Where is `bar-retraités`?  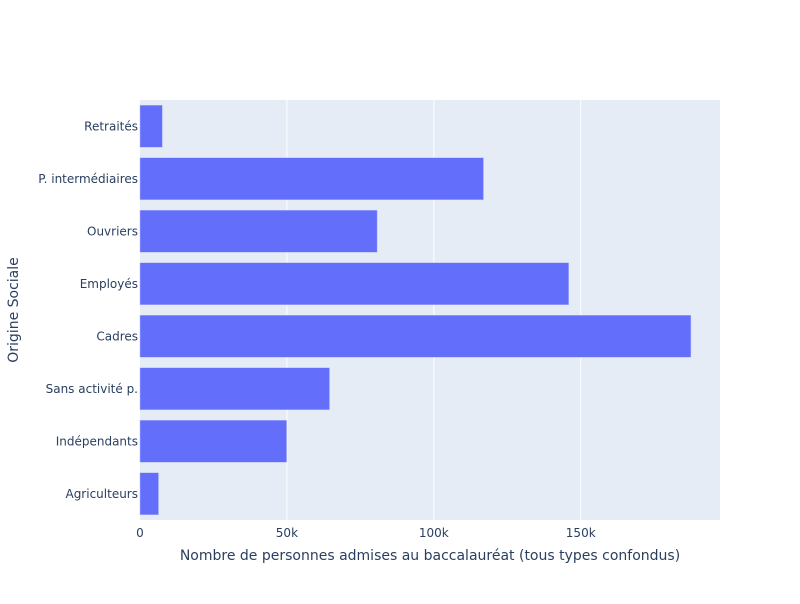 bar-retraités is located at coordinates (151, 126).